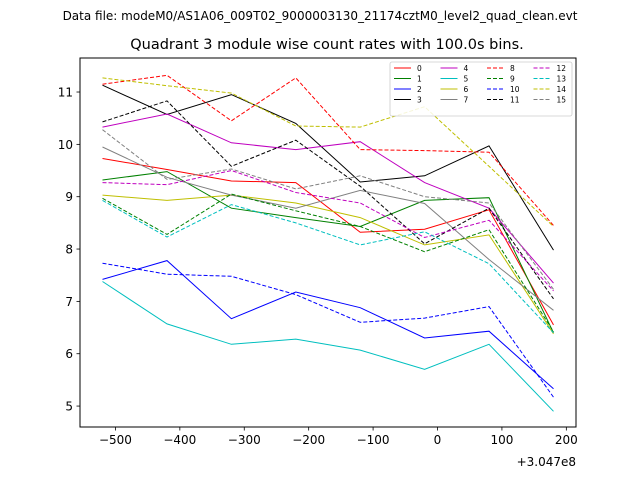  I want to click on legend-label-2: 2, so click(419, 89).